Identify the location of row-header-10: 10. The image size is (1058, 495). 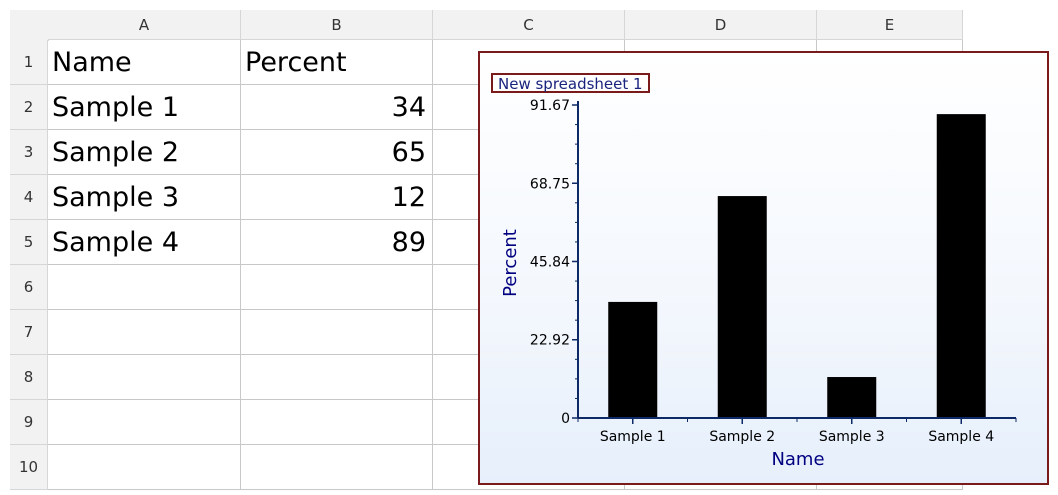
(29, 467).